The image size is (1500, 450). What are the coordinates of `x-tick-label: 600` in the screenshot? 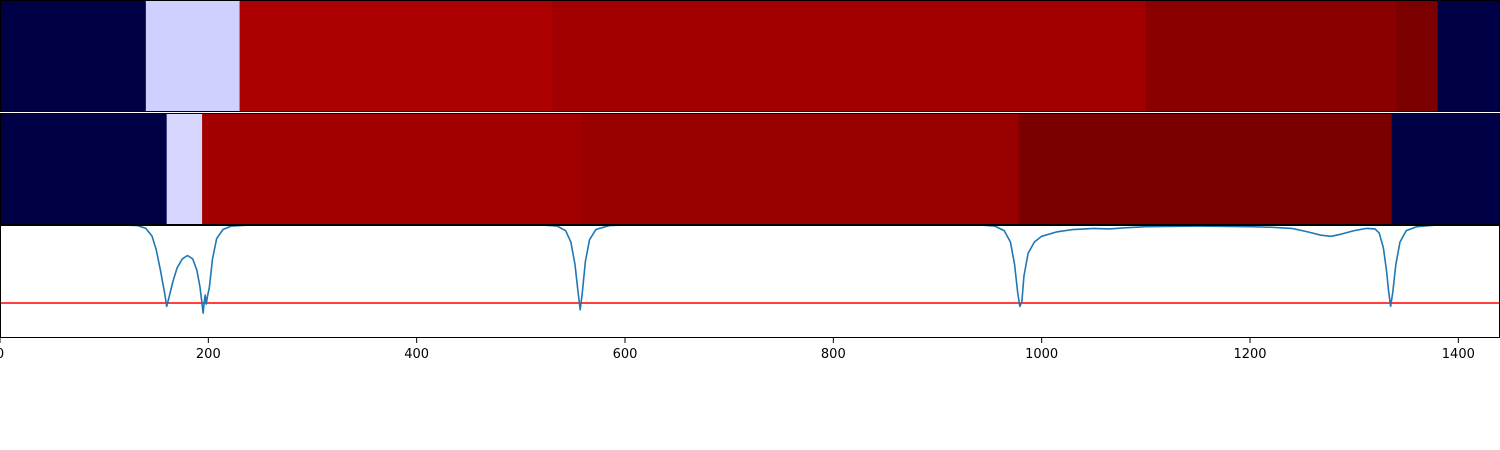 It's located at (625, 354).